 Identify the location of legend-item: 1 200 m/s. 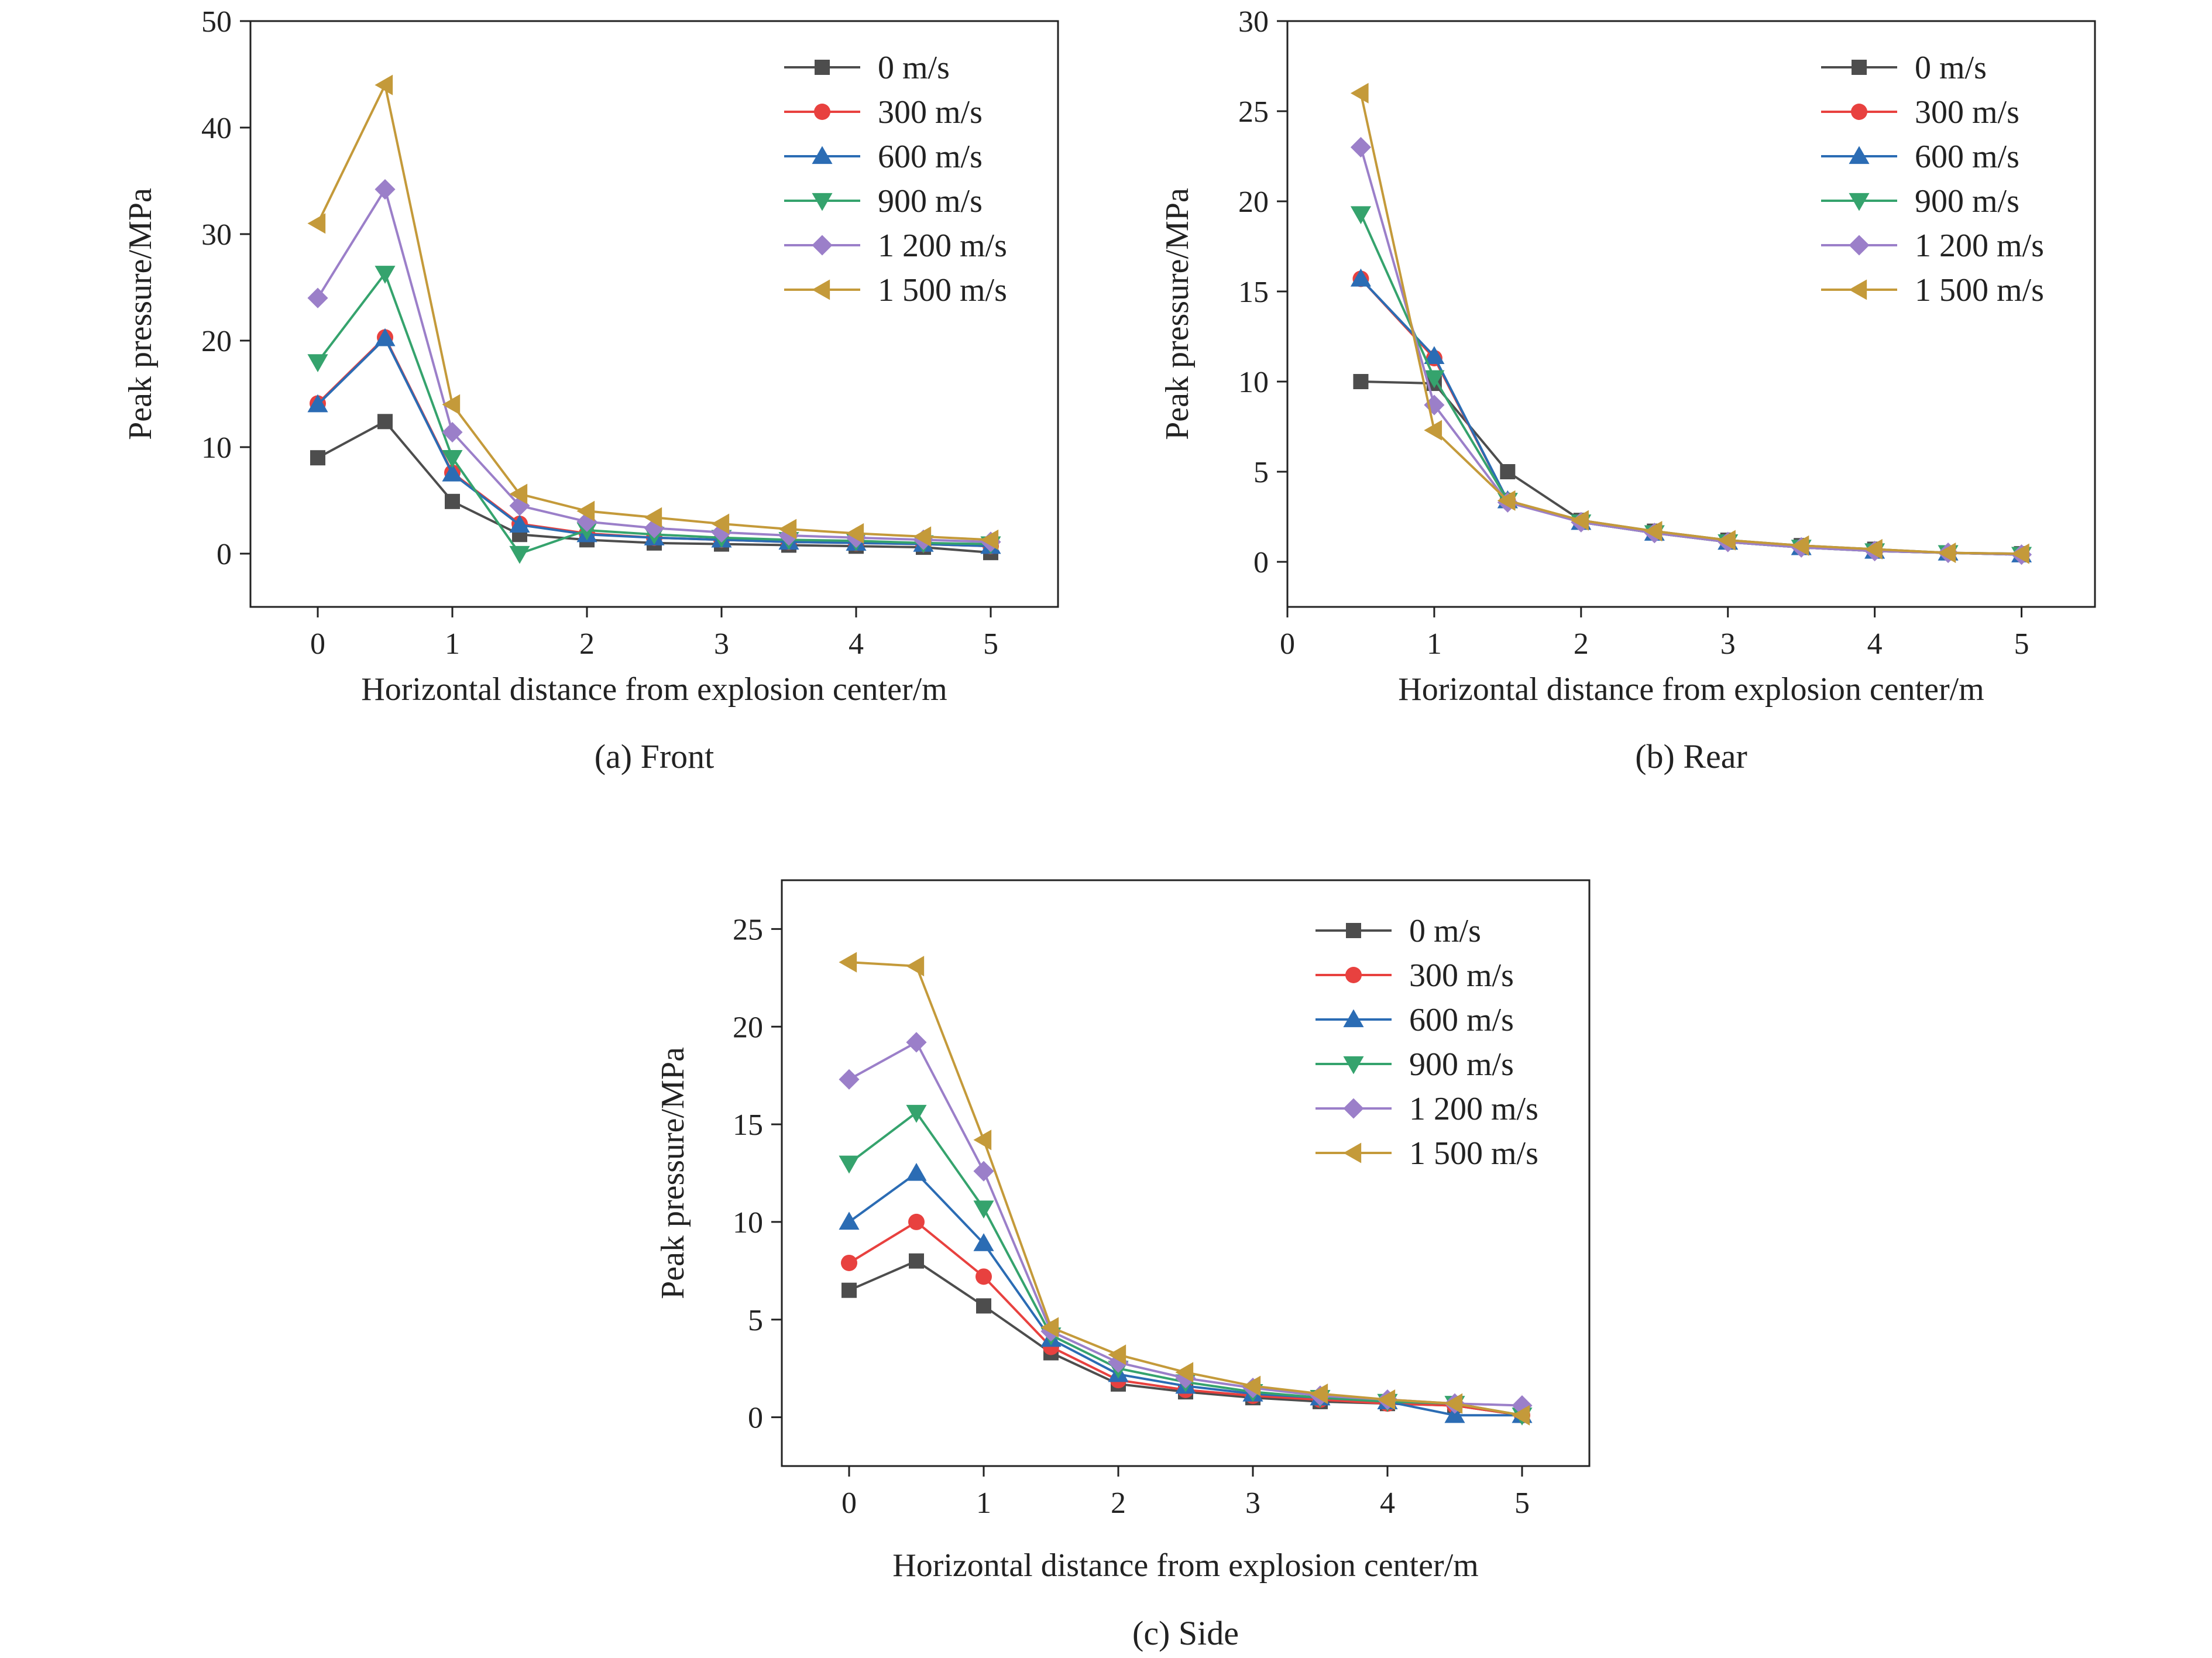
(1932, 246).